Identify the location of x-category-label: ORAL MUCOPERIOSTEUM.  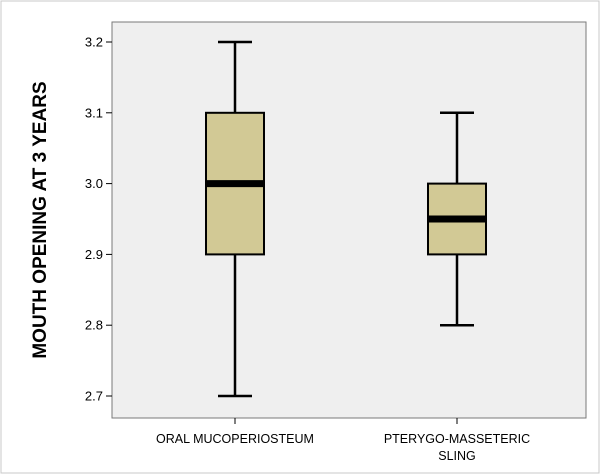
(235, 439).